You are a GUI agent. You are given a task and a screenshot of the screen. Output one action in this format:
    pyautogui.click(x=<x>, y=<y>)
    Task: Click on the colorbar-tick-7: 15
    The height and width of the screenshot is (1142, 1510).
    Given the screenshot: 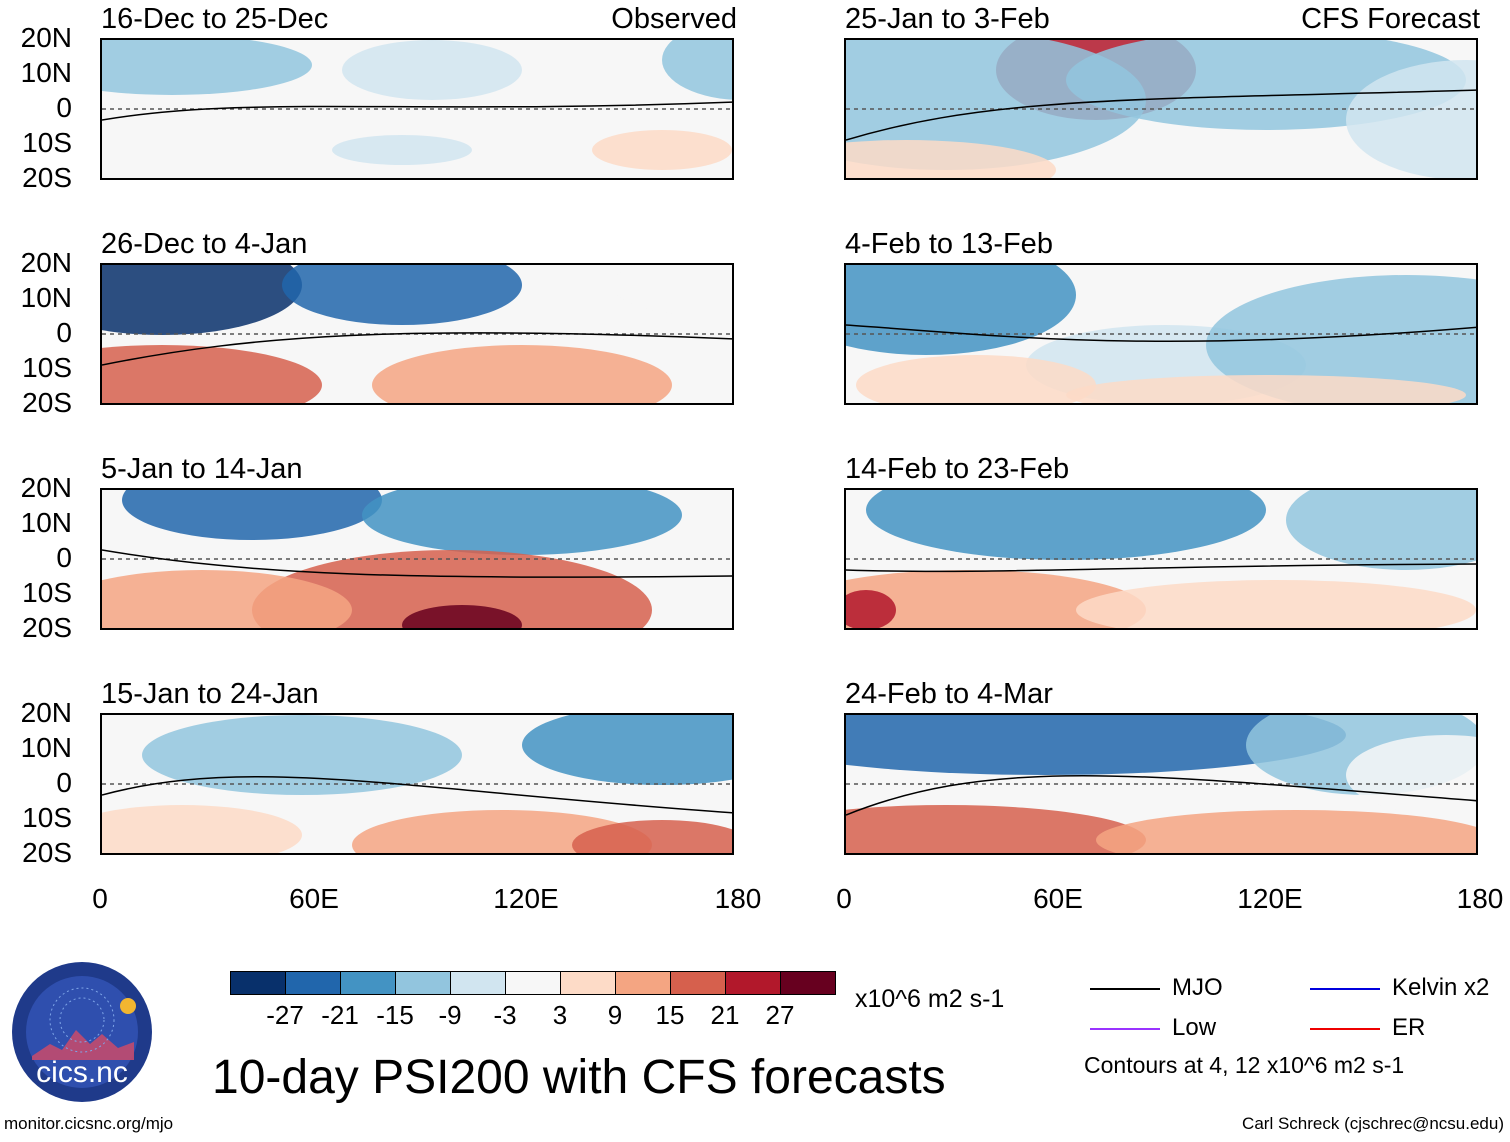 What is the action you would take?
    pyautogui.click(x=670, y=1015)
    